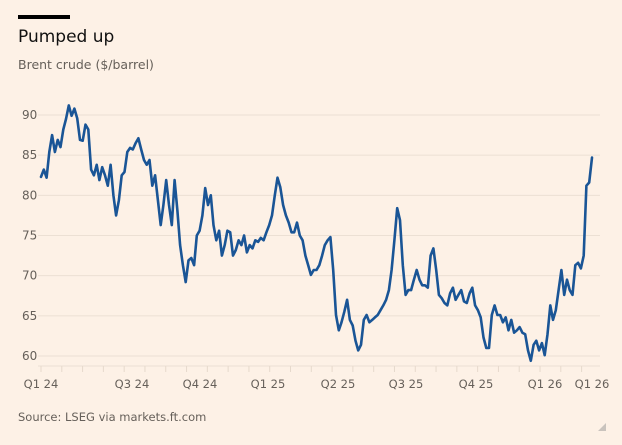 The width and height of the screenshot is (622, 445). Describe the element at coordinates (29, 195) in the screenshot. I see `y-tick-label: 80` at that location.